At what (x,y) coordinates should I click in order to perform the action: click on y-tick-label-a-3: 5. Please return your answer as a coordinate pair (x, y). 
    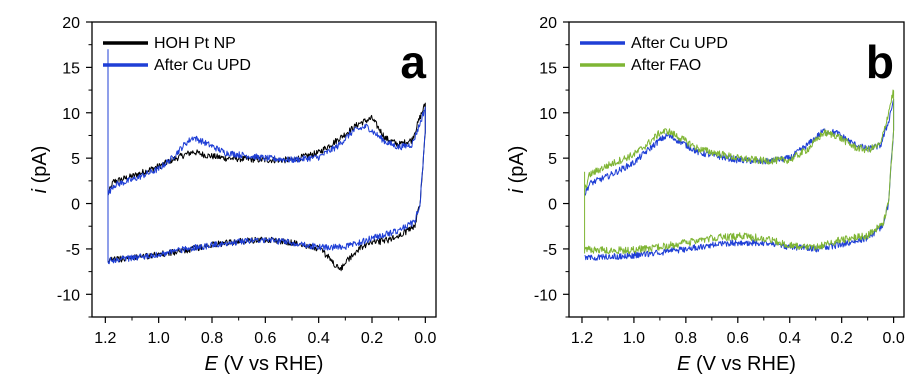
    Looking at the image, I should click on (75, 159).